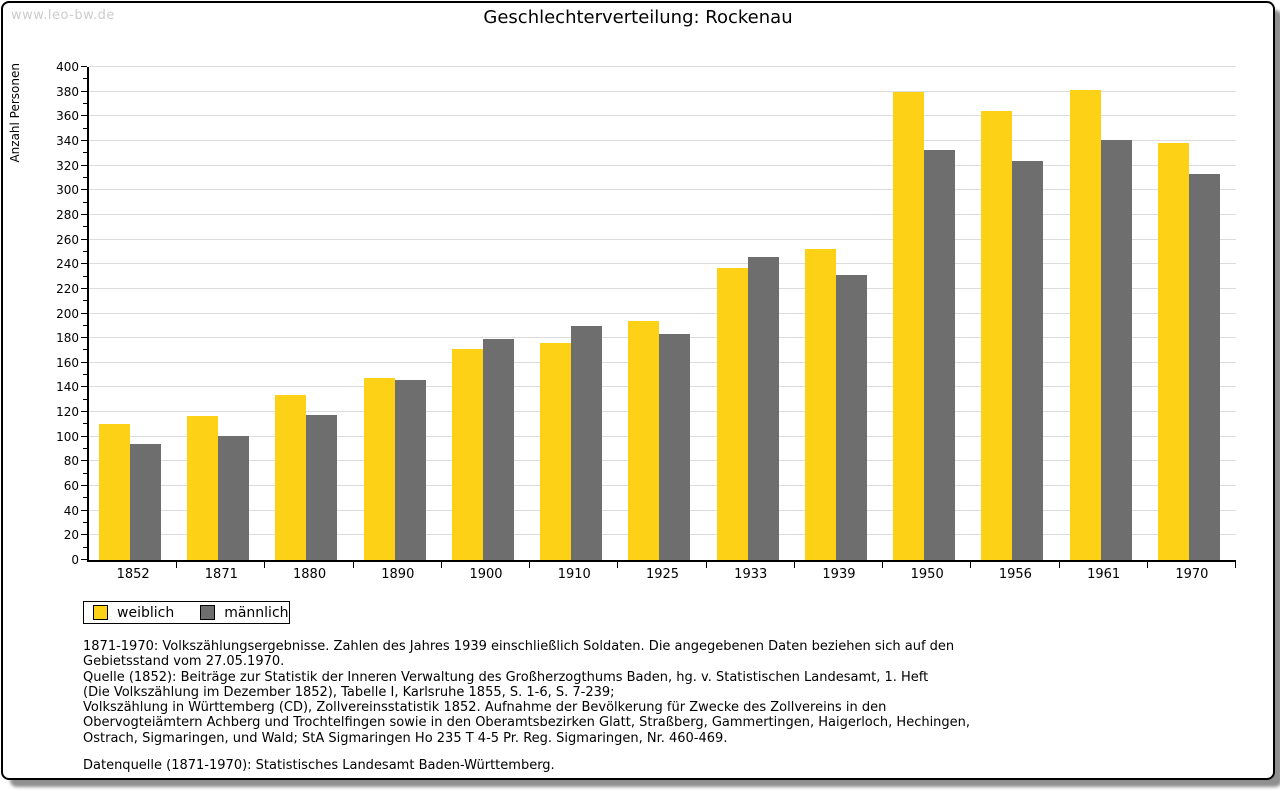 The width and height of the screenshot is (1280, 791). I want to click on y-tick-label-100: 100, so click(67, 436).